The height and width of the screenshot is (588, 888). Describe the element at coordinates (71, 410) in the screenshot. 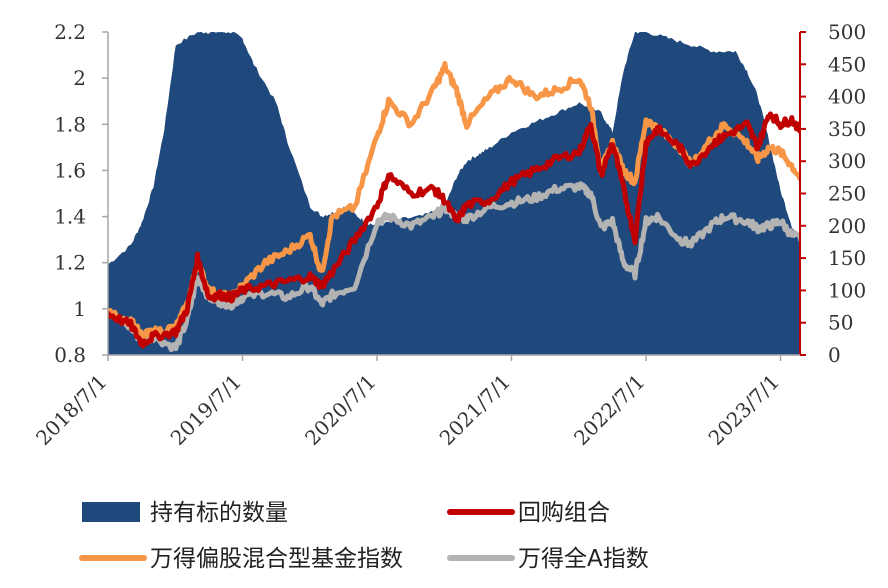

I see `x-axis-tick-label: 2018/7/1` at that location.